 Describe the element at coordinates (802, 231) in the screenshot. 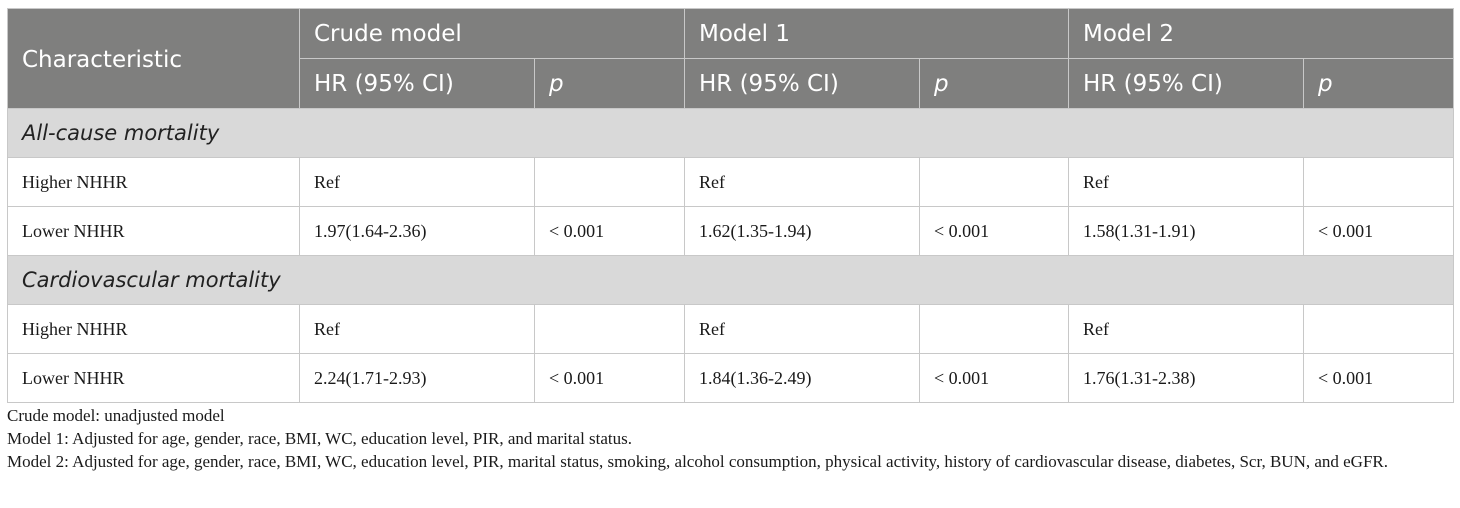

I see `model-1-hr-cell: 1.62(1.35-1.94)` at that location.